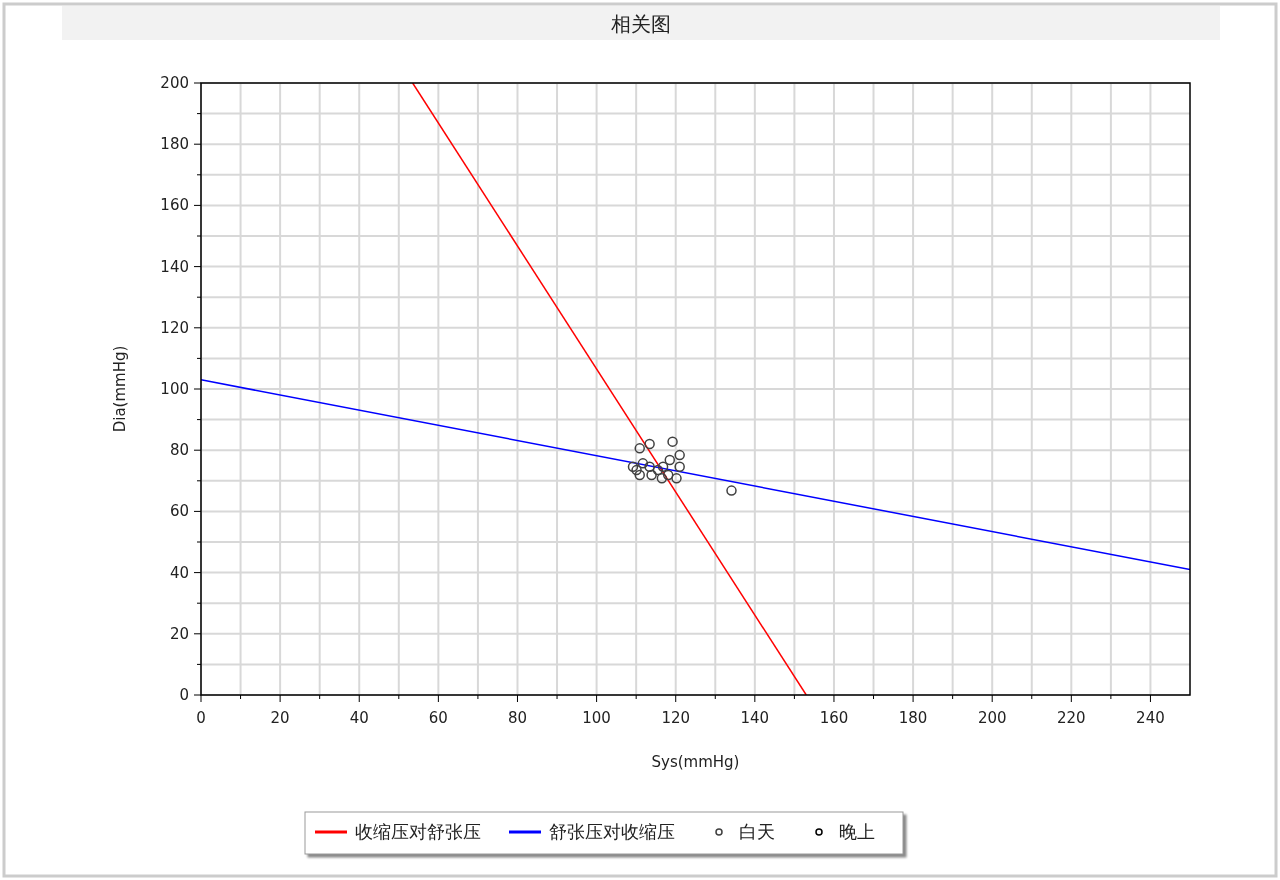 The width and height of the screenshot is (1280, 880). I want to click on x-tick-label: 200, so click(992, 718).